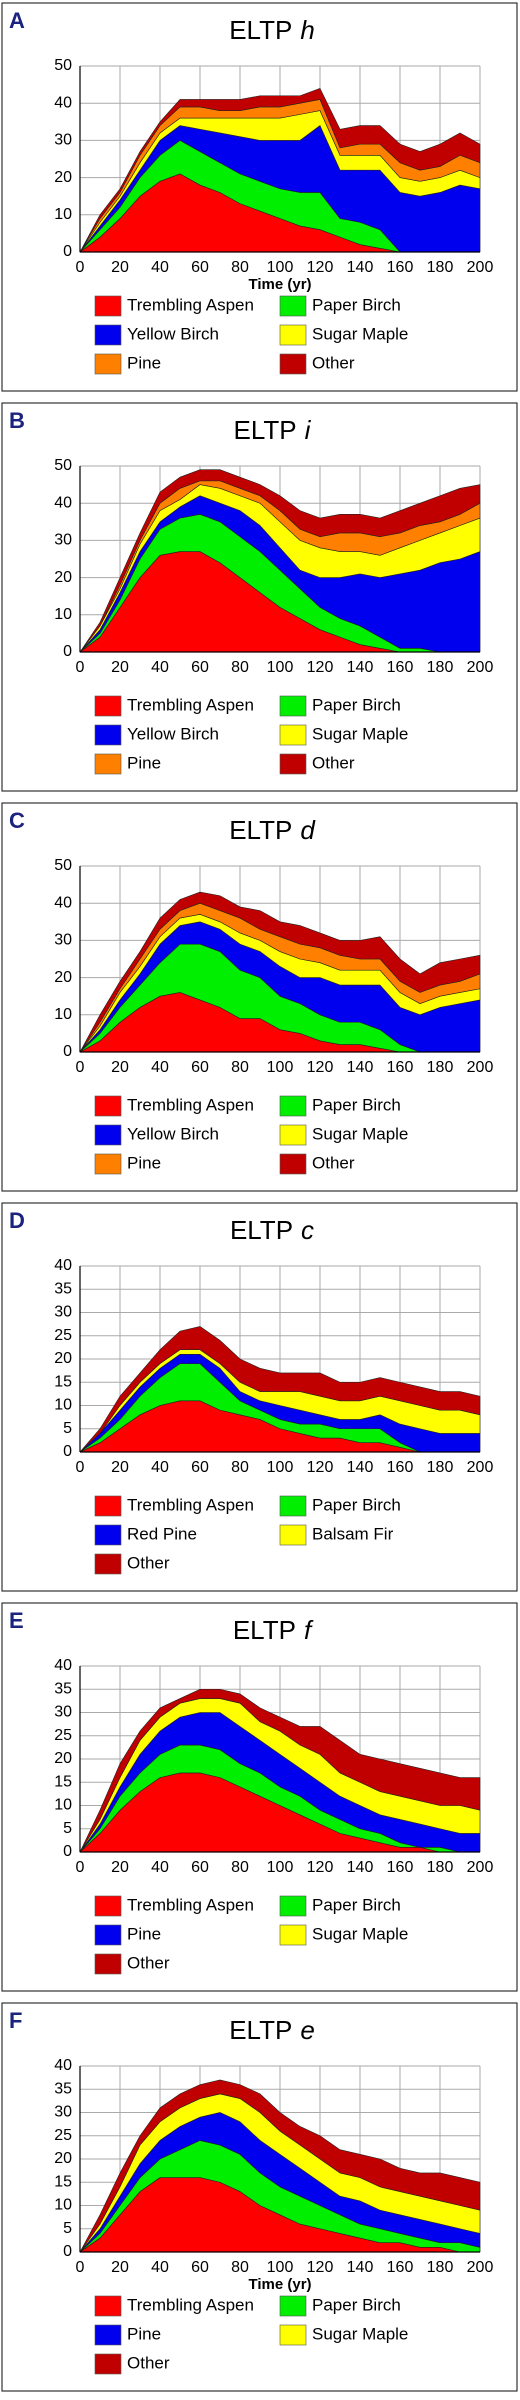 This screenshot has height=2400, width=520. Describe the element at coordinates (63, 2205) in the screenshot. I see `y-tick-label: 10` at that location.